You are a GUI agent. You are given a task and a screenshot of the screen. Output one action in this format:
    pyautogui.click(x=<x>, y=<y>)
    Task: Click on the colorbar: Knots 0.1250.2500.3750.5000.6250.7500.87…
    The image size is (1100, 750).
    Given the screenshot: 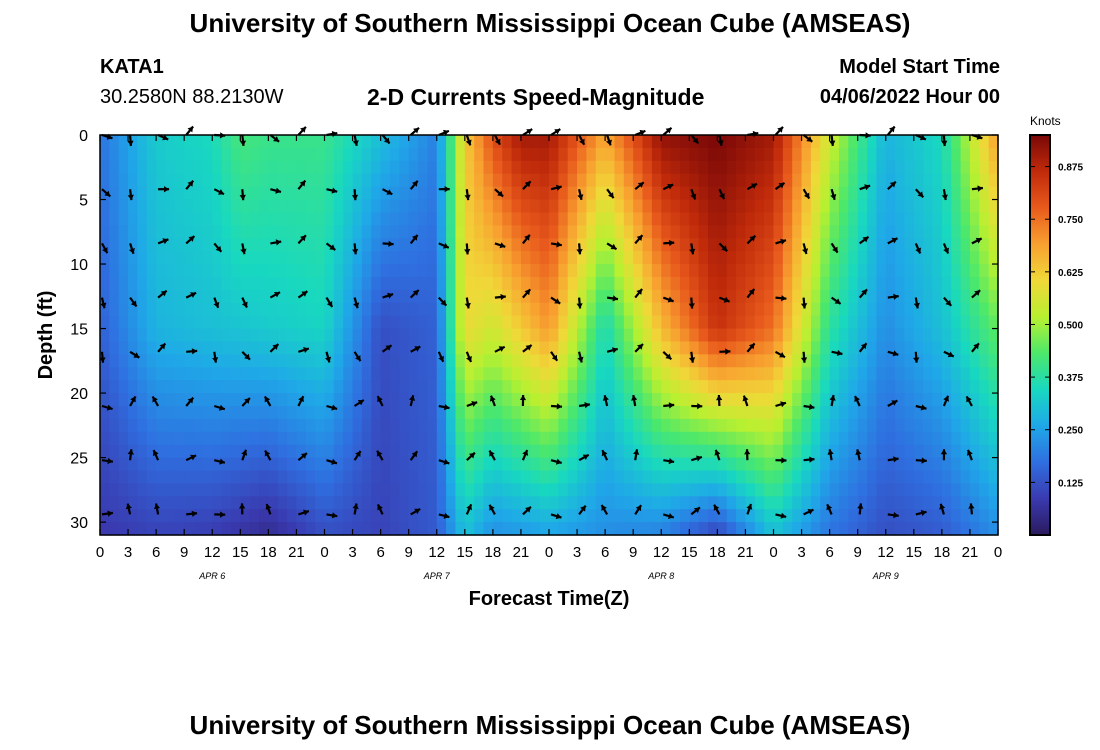 What is the action you would take?
    pyautogui.click(x=1056, y=325)
    